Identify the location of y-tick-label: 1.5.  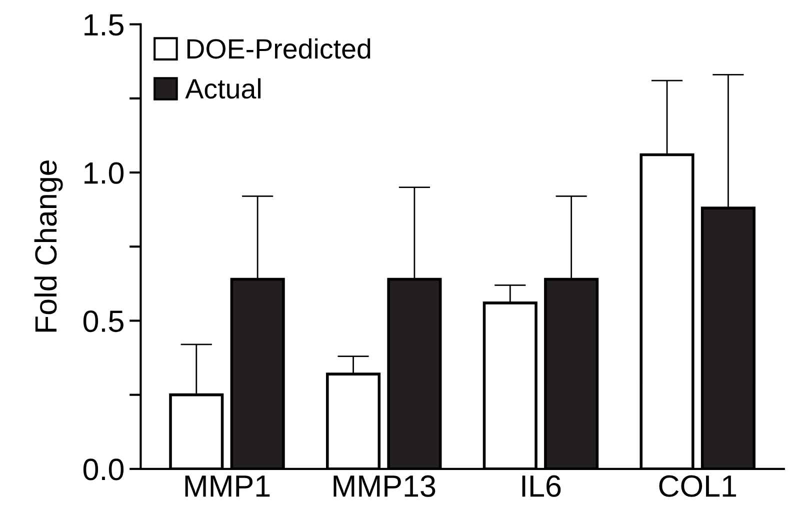
(104, 25).